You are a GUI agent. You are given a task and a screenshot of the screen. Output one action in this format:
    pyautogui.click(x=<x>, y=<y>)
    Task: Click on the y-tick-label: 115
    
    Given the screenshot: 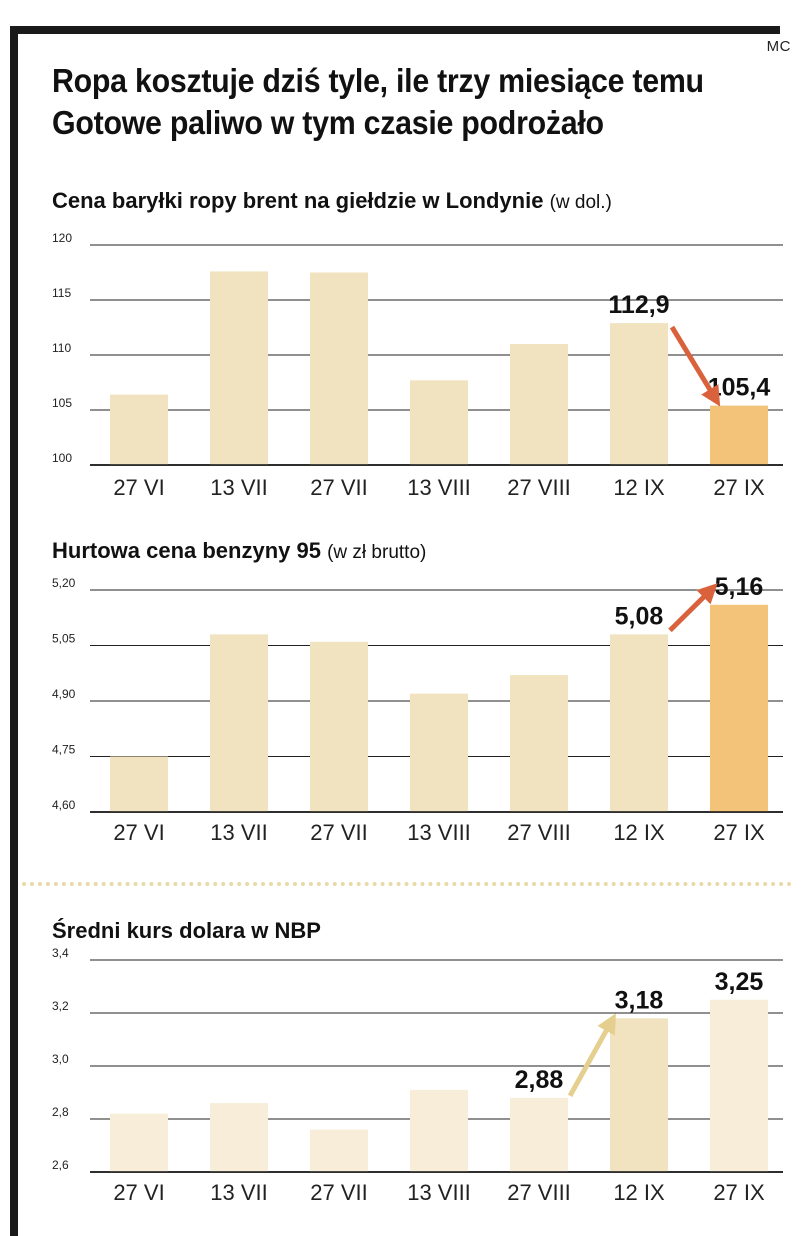 What is the action you would take?
    pyautogui.click(x=61, y=293)
    